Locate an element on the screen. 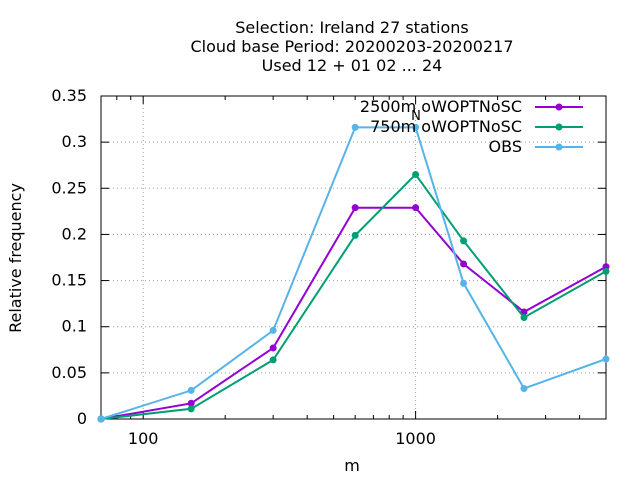 The height and width of the screenshot is (480, 640). x-tick-label: 100 is located at coordinates (143, 438).